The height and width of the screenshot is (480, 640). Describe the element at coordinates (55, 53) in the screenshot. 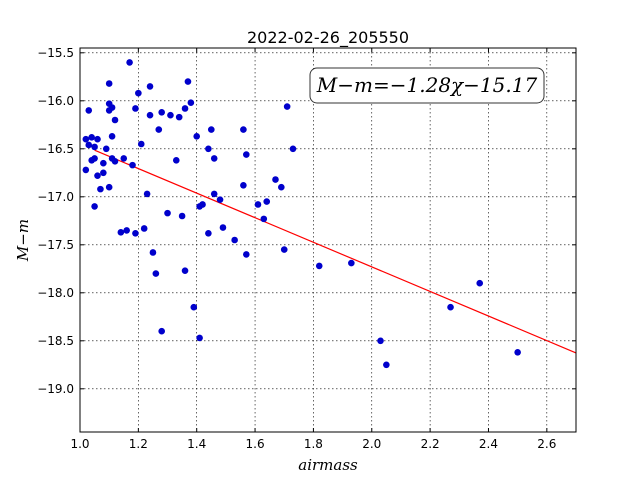

I see `y-tick-label: −15.5` at that location.